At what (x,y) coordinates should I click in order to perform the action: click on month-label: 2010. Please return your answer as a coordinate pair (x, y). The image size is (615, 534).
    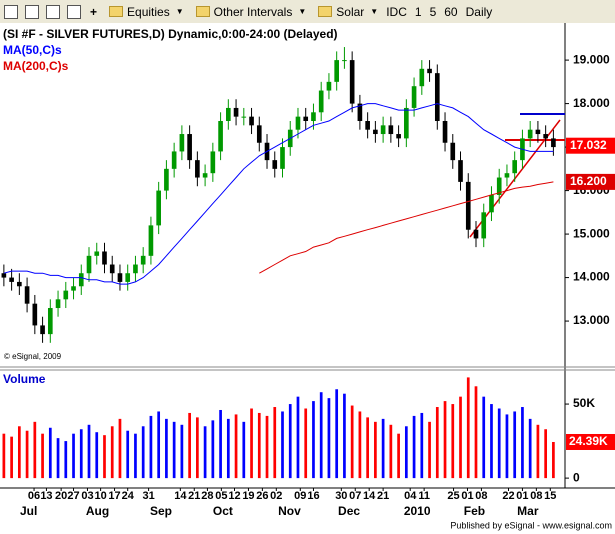
    Looking at the image, I should click on (417, 511).